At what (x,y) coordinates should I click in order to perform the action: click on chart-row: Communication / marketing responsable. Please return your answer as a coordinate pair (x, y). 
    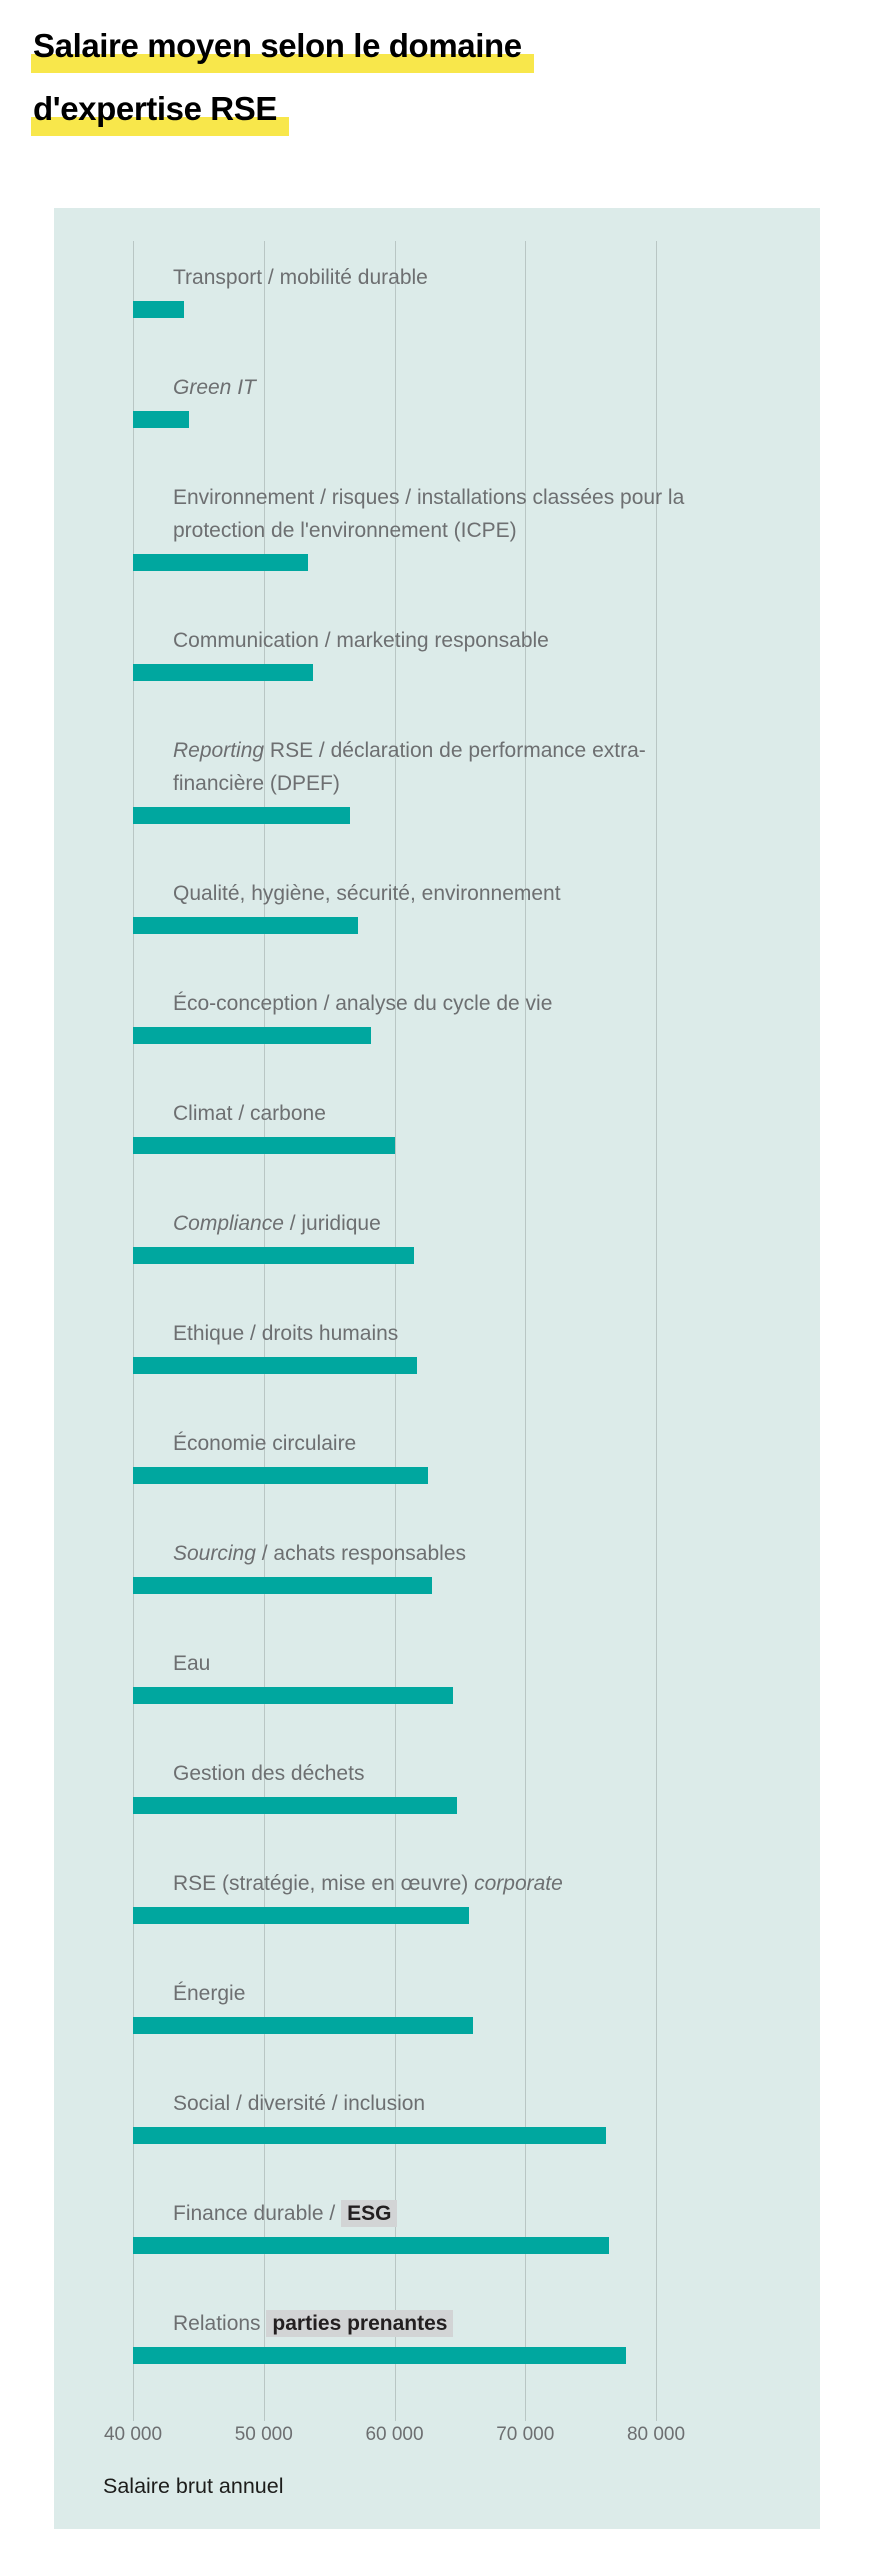
    Looking at the image, I should click on (476, 652).